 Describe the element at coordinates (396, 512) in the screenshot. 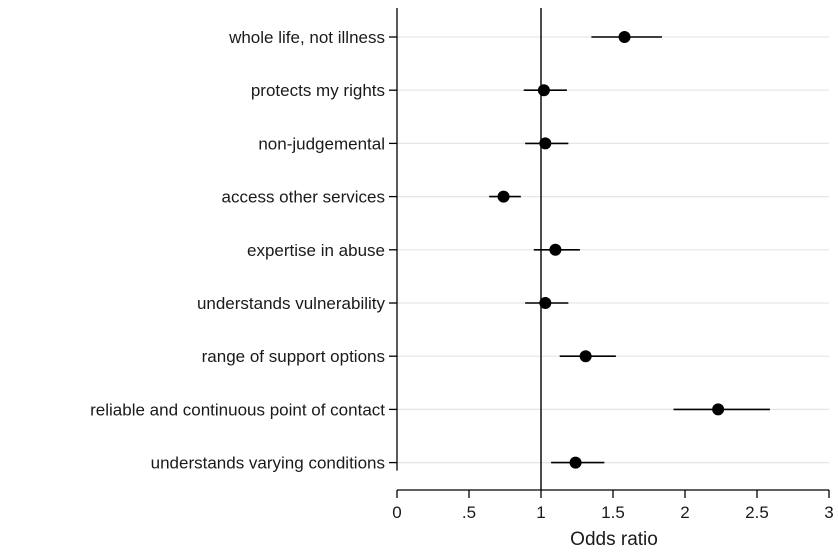

I see `x-tick-label: 0` at that location.